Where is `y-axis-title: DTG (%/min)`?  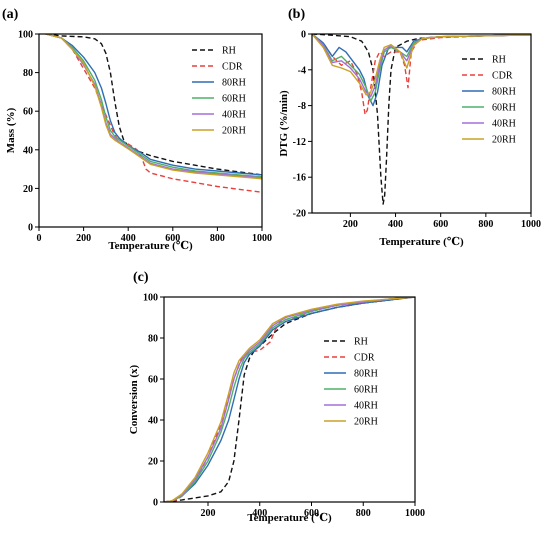 y-axis-title: DTG (%/min) is located at coordinates (284, 123).